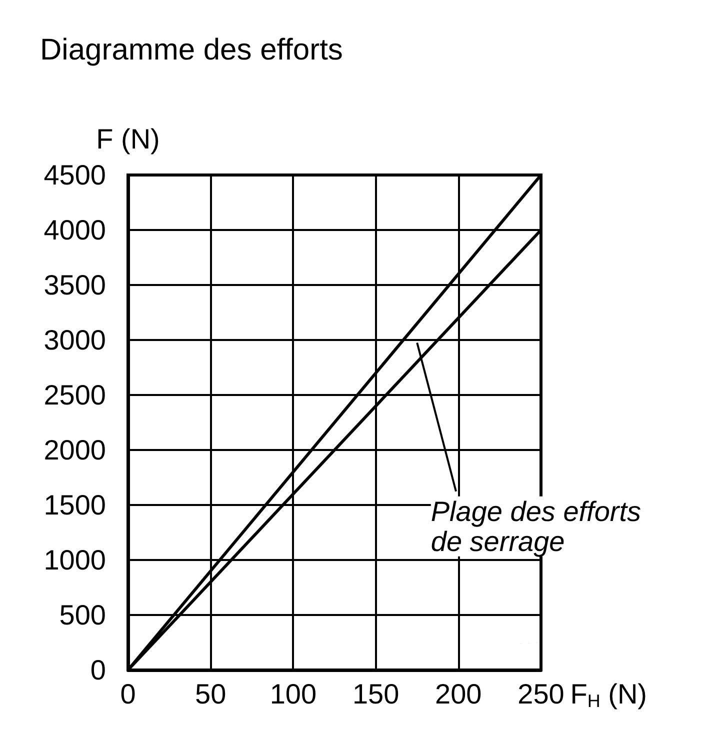 The height and width of the screenshot is (750, 716). Describe the element at coordinates (75, 285) in the screenshot. I see `y-tick-label: 3500` at that location.